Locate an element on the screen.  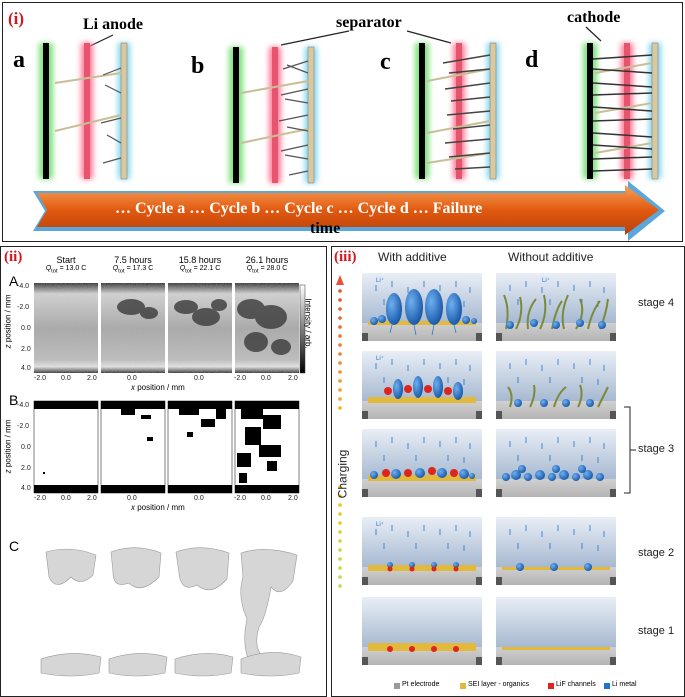
time-label: time is located at coordinates (325, 228).